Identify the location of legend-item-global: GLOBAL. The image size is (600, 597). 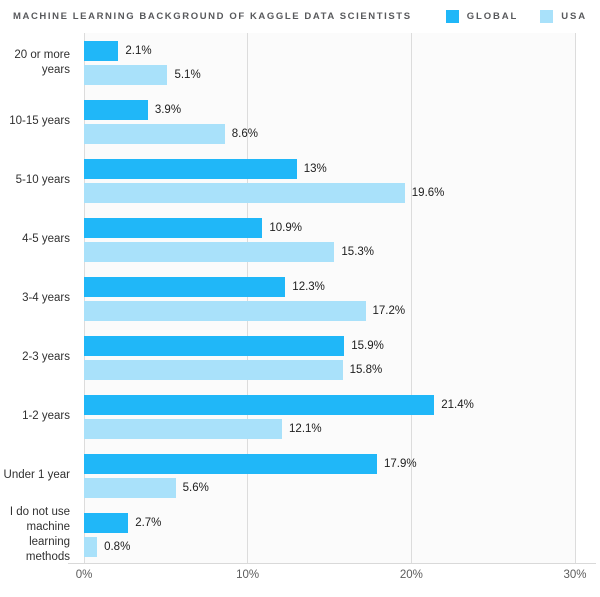
(482, 16).